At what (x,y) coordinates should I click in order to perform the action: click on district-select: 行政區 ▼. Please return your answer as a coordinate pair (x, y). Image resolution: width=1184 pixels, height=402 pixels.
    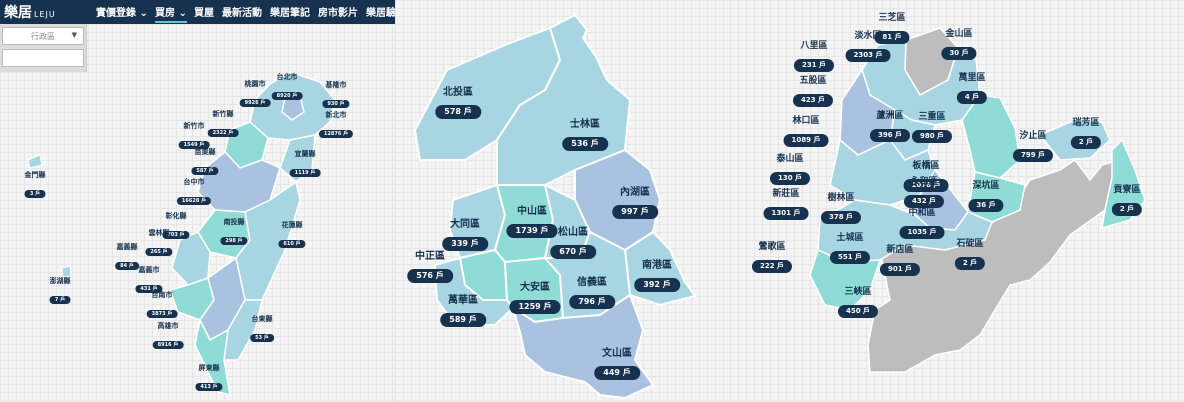
    Looking at the image, I should click on (43, 36).